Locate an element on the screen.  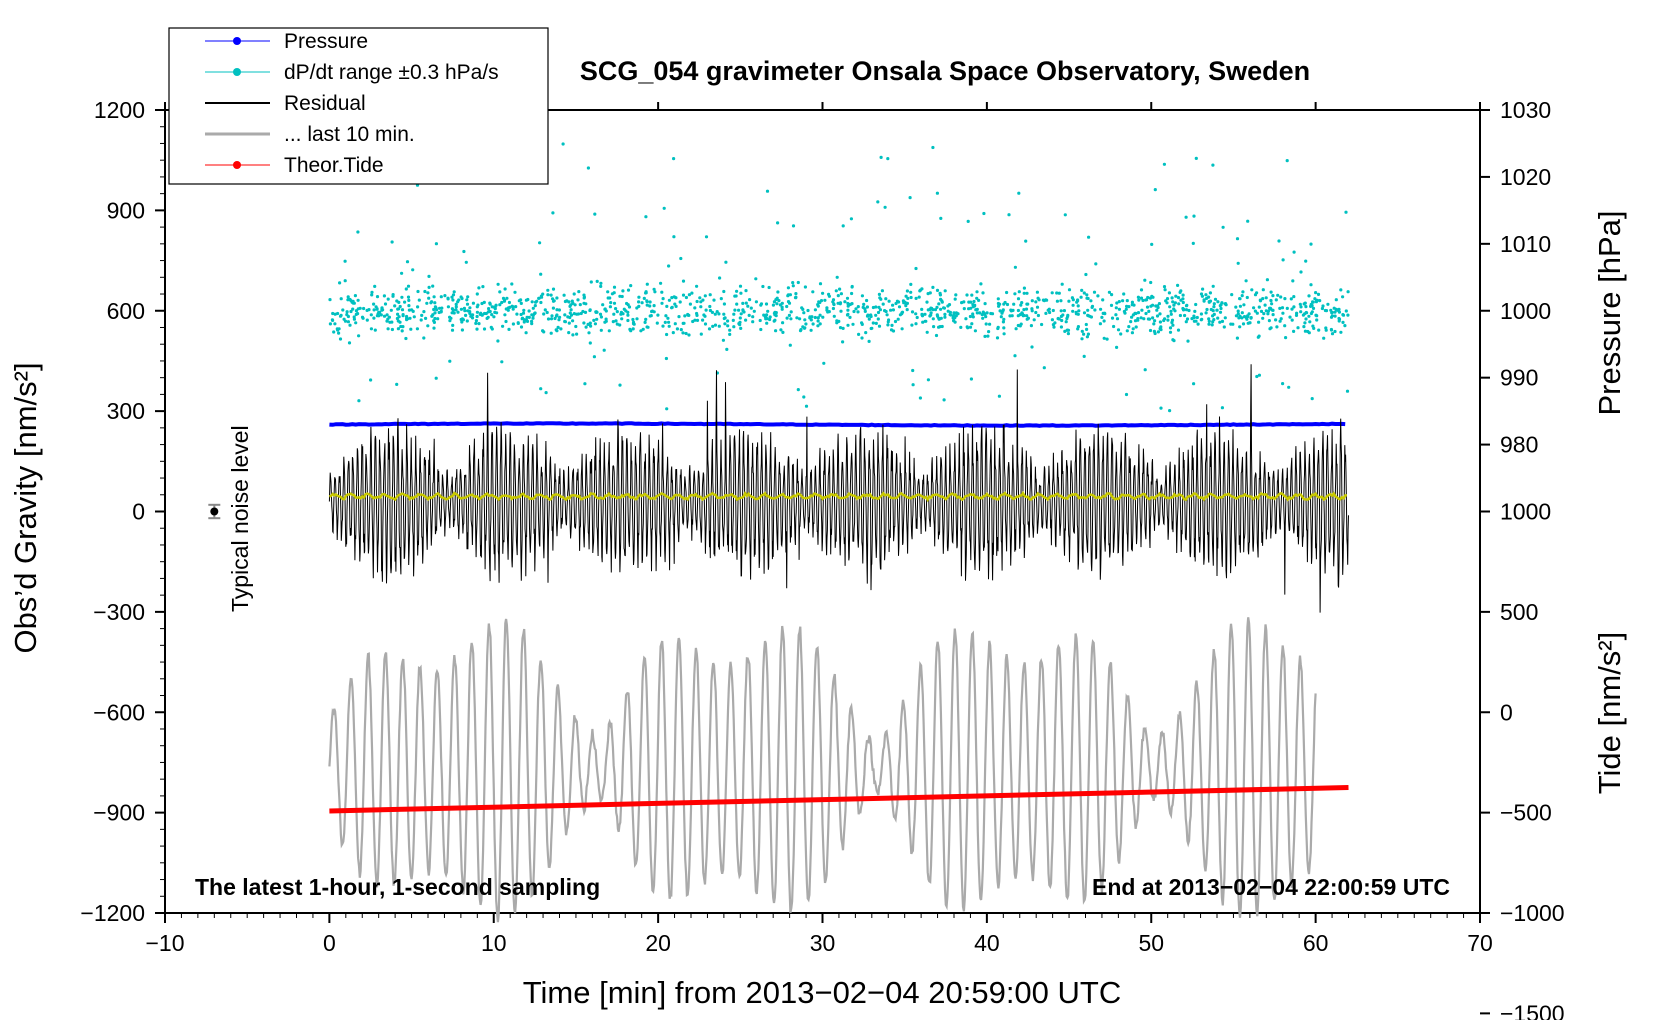
x-tick-label: 0 is located at coordinates (329, 943).